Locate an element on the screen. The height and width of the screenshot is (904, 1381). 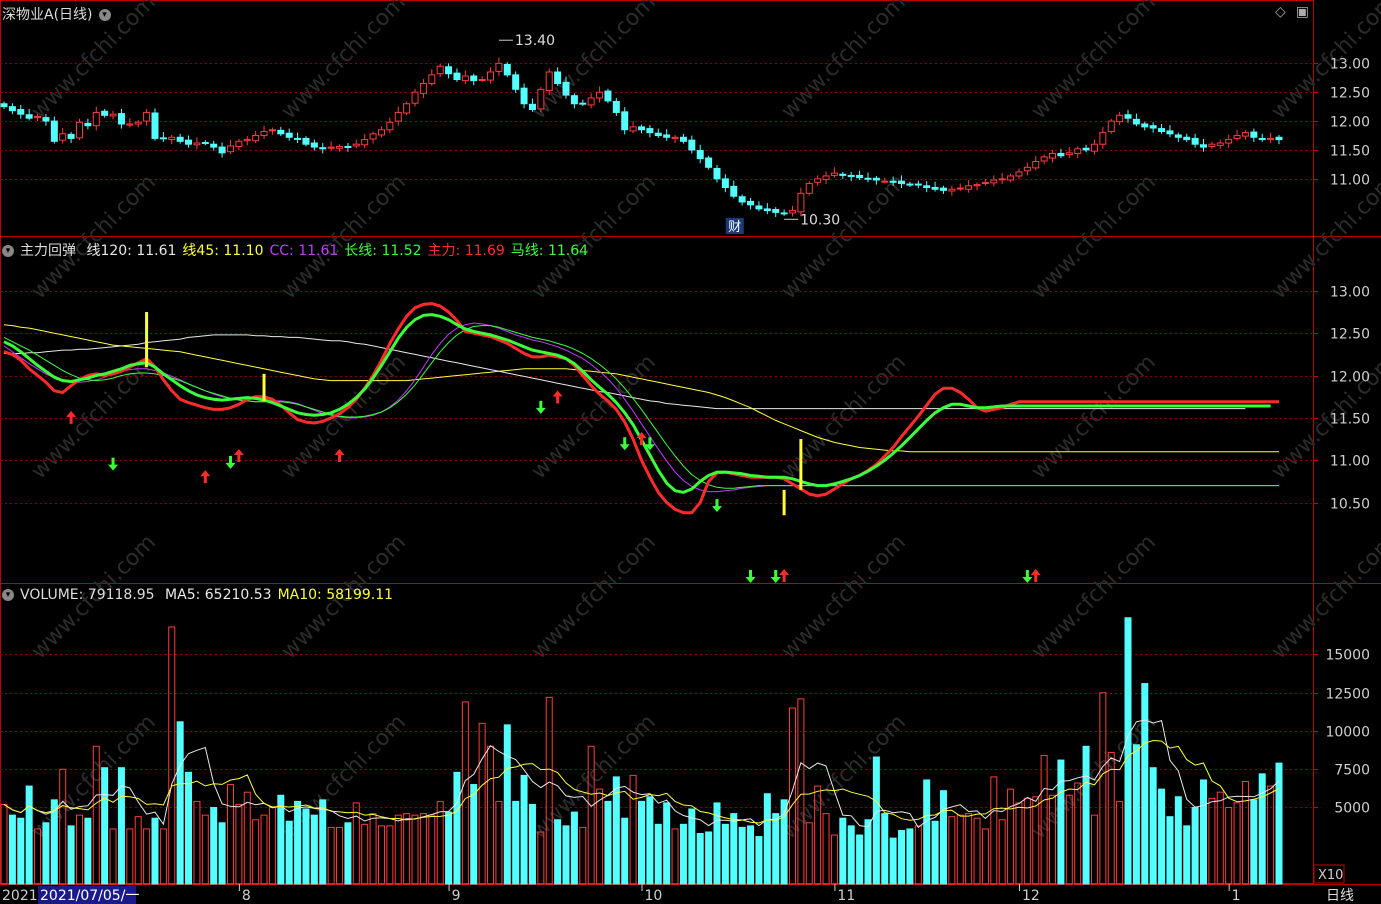
x-axis-label: 2021/07/05/一 is located at coordinates (89, 896).